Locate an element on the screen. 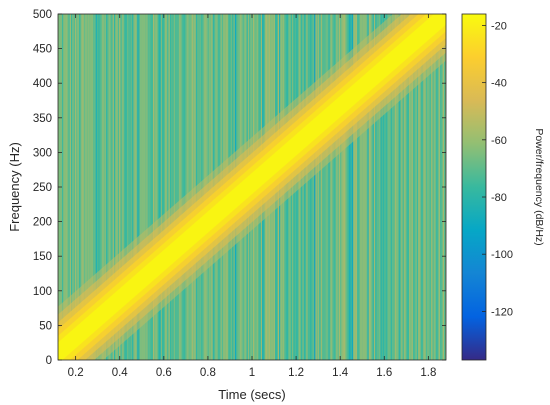  colorbar-tick-label: -60 is located at coordinates (499, 141).